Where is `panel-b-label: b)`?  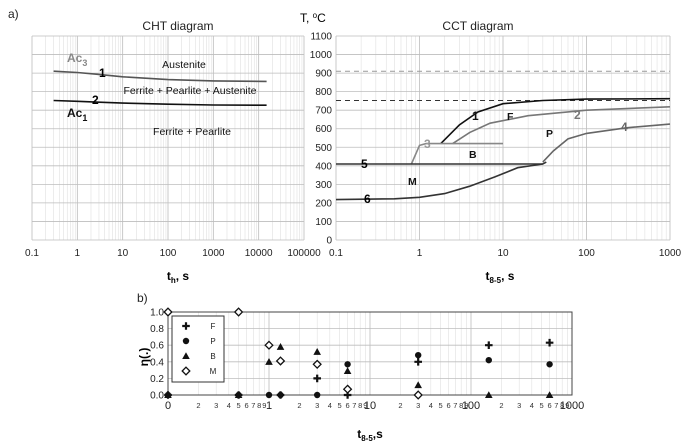 panel-b-label: b) is located at coordinates (142, 298).